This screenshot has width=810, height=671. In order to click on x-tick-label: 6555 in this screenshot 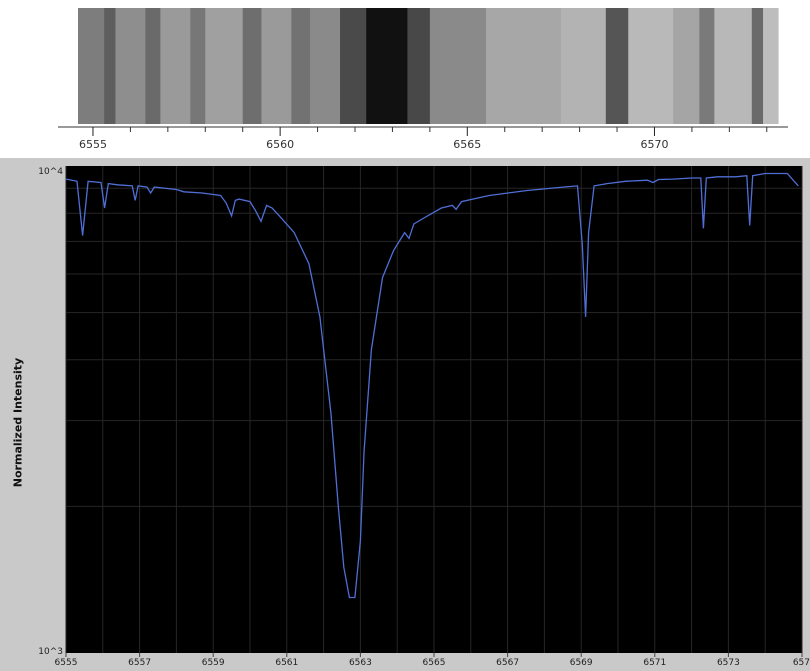, I will do `click(66, 663)`.